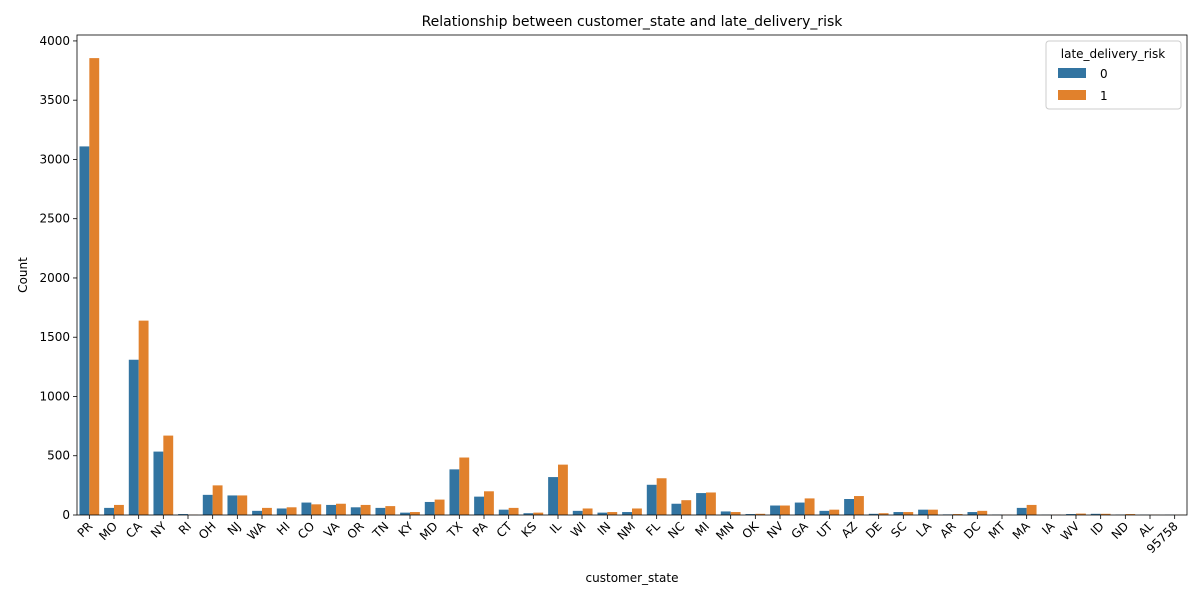 Image resolution: width=1200 pixels, height=600 pixels. What do you see at coordinates (306, 530) in the screenshot?
I see `x-tick-label-CO: CO` at bounding box center [306, 530].